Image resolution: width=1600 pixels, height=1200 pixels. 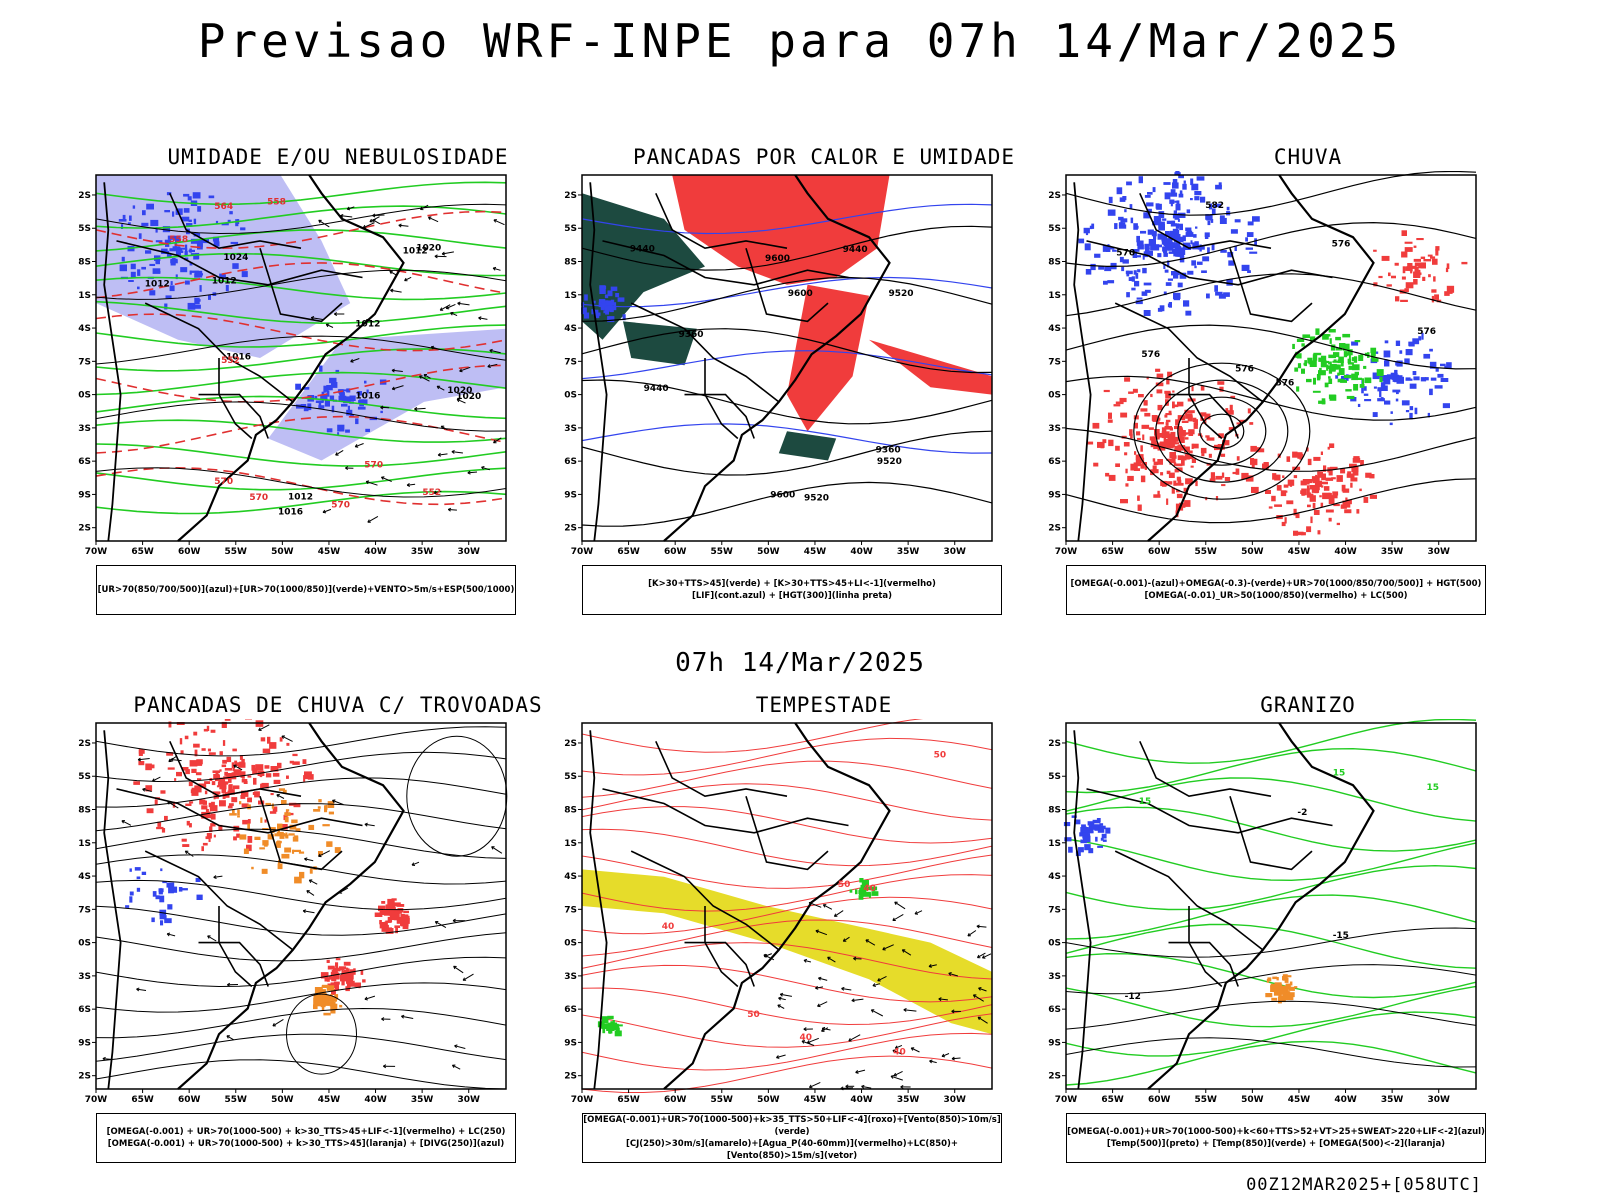 I want to click on streamline, so click(x=301, y=1047).